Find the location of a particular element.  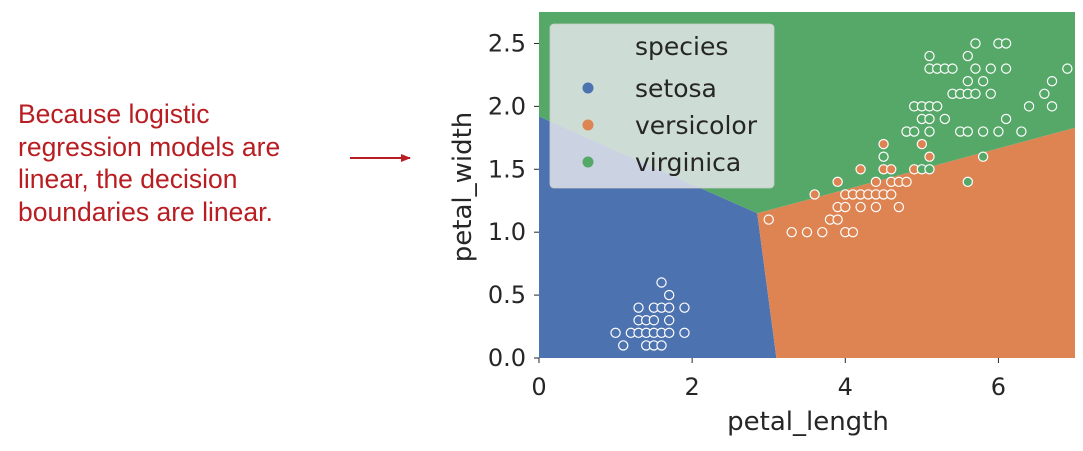

legend-marker-setosa is located at coordinates (588, 88).